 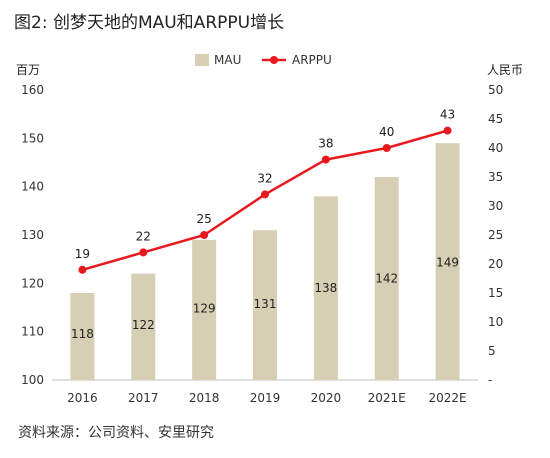 What do you see at coordinates (495, 119) in the screenshot?
I see `right-tick-label: 45` at bounding box center [495, 119].